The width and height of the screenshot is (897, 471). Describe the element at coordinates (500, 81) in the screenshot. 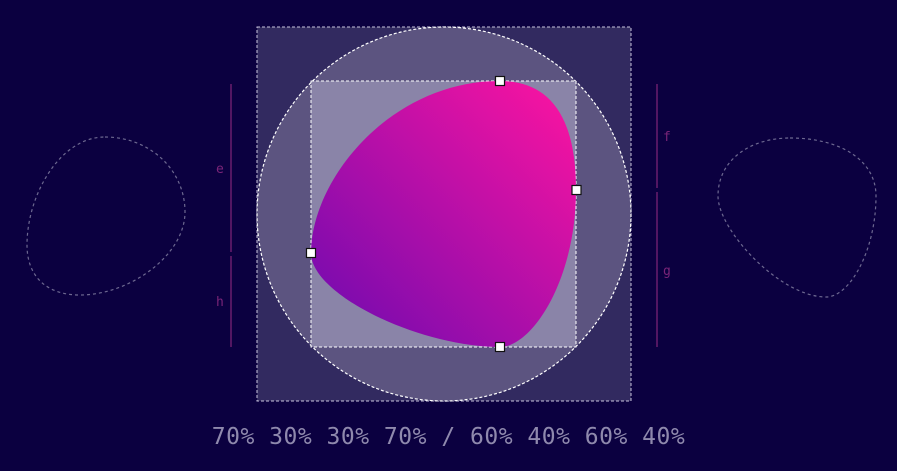

I see `top-handle` at that location.